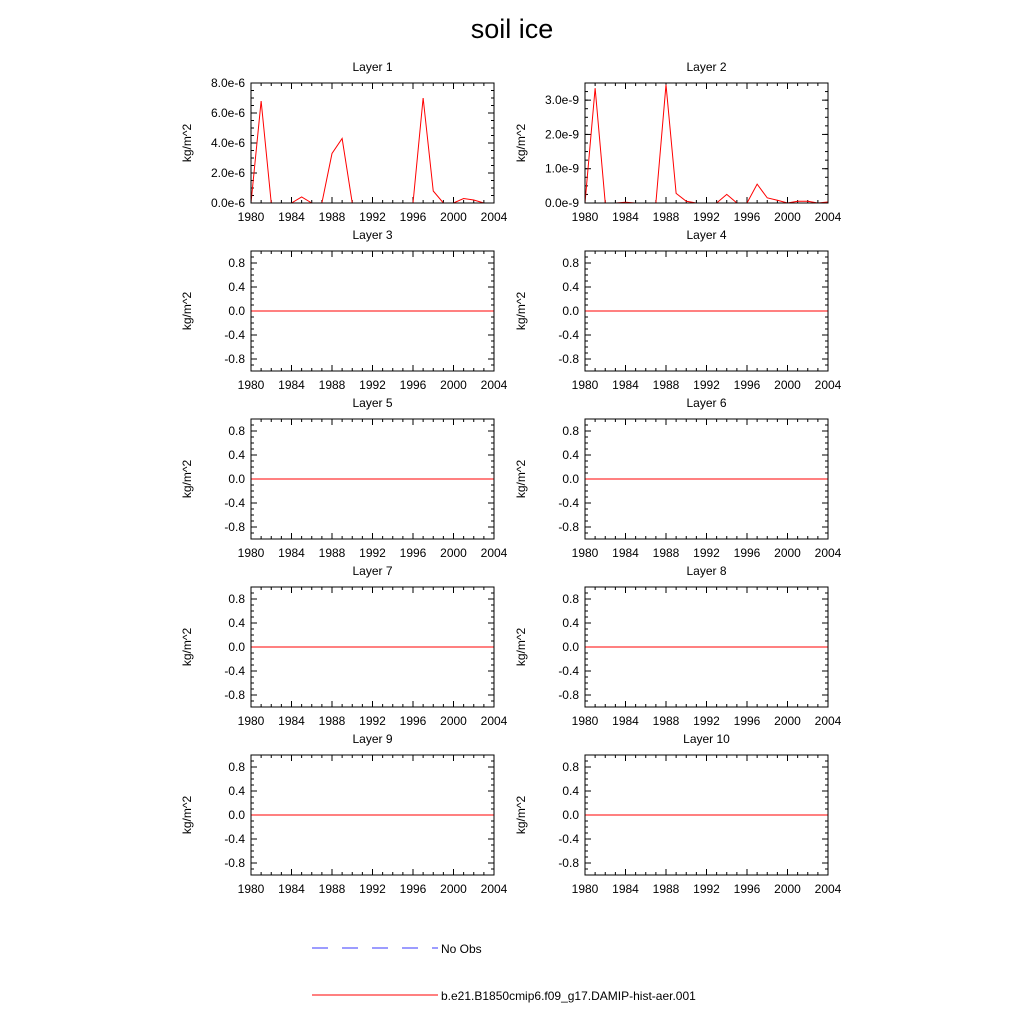 The image size is (1024, 1024). What do you see at coordinates (706, 403) in the screenshot?
I see `panel-title: Layer 6` at bounding box center [706, 403].